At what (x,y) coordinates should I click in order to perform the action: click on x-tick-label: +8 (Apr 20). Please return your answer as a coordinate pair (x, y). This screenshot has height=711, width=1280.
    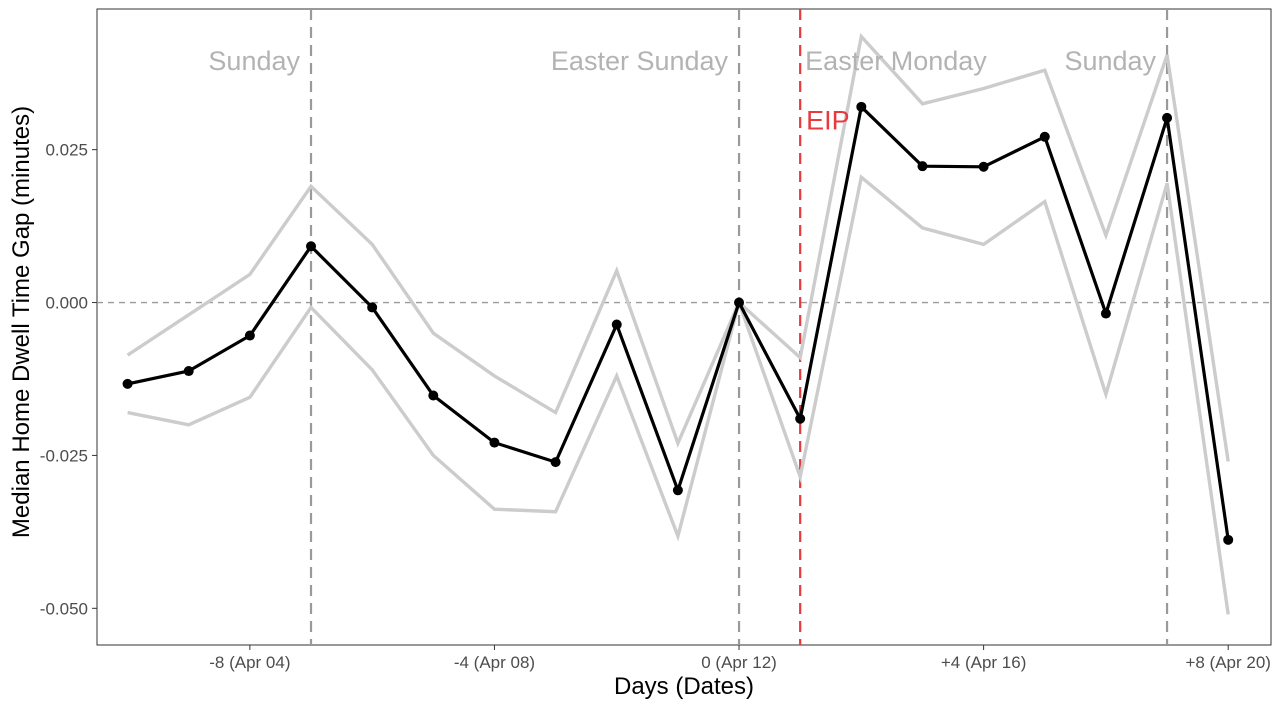
    Looking at the image, I should click on (1228, 662).